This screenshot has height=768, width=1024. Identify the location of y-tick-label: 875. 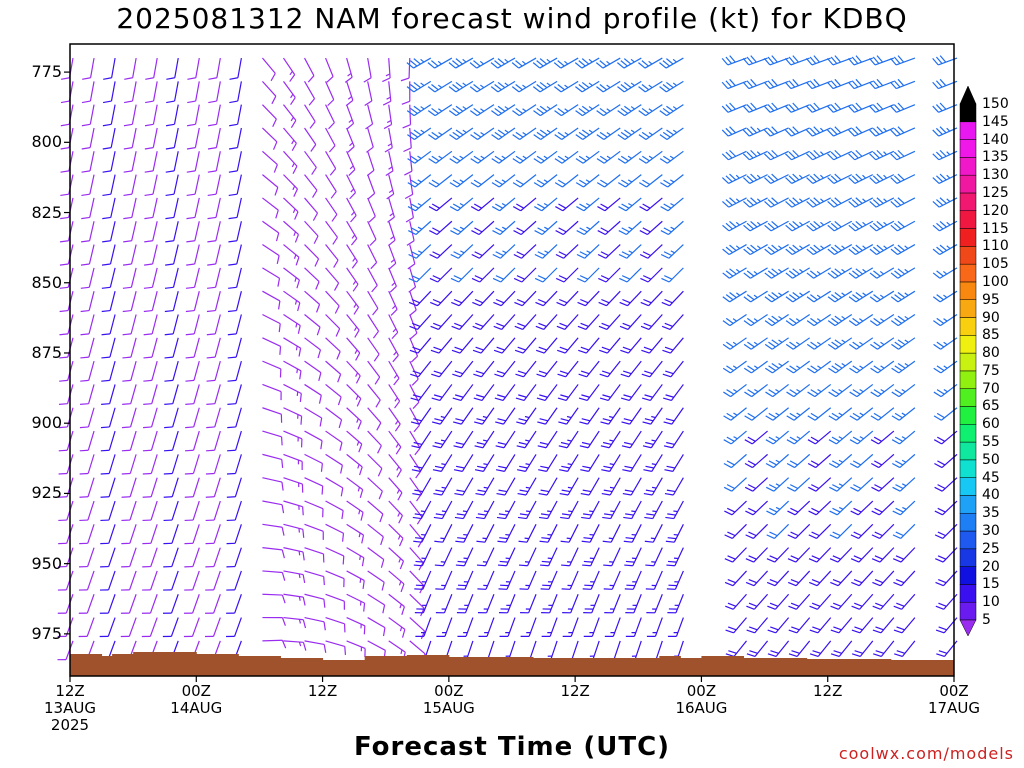
(46, 352).